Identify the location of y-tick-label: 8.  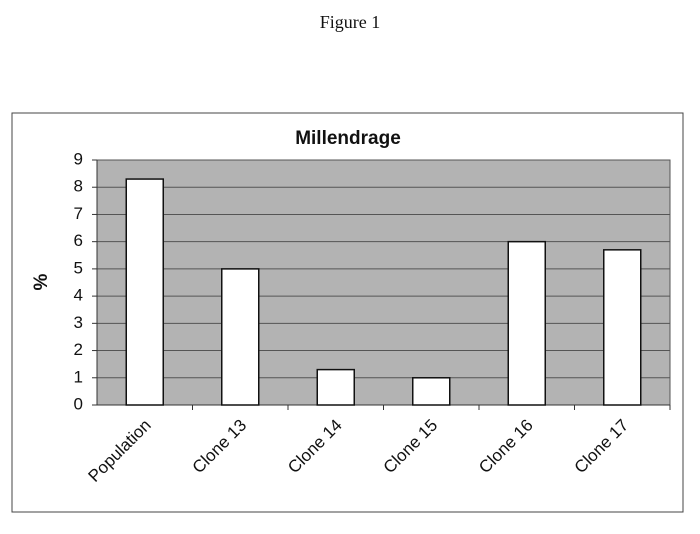
(78, 186).